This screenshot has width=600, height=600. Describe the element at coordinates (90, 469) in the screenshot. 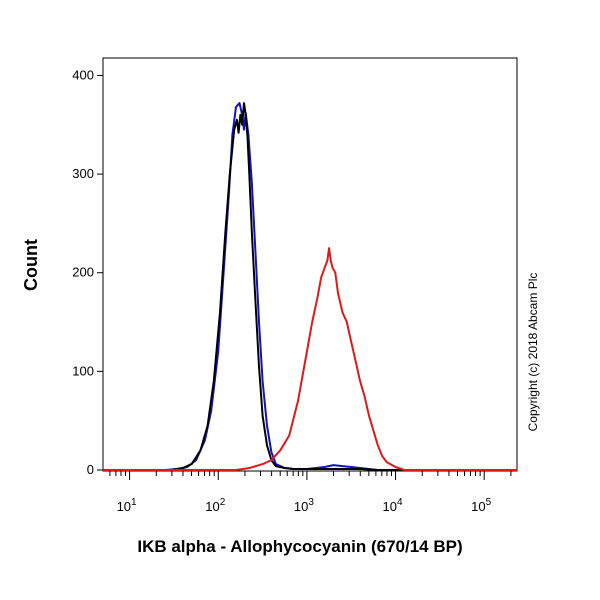

I see `y-tick-label-0: 0` at that location.